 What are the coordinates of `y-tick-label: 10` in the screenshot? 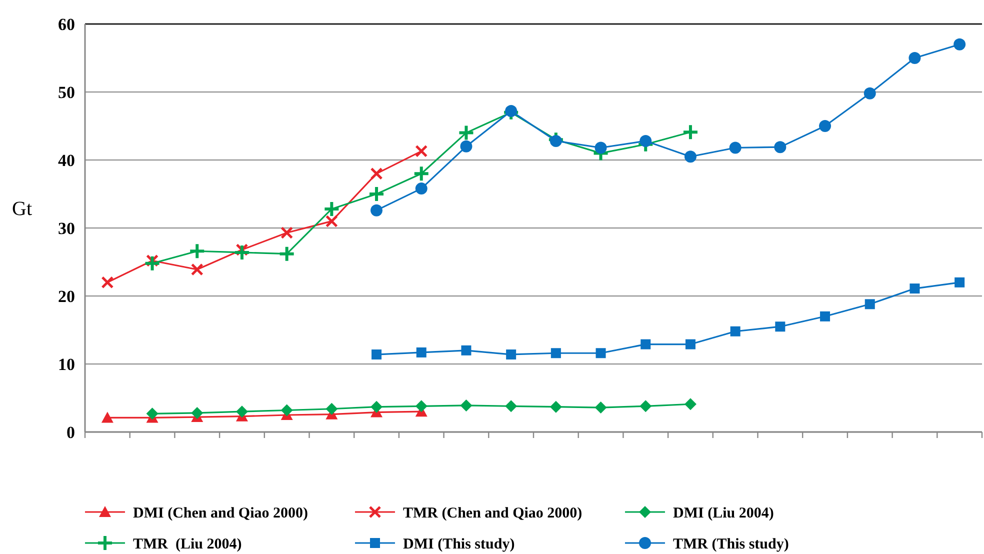 It's located at (66, 364).